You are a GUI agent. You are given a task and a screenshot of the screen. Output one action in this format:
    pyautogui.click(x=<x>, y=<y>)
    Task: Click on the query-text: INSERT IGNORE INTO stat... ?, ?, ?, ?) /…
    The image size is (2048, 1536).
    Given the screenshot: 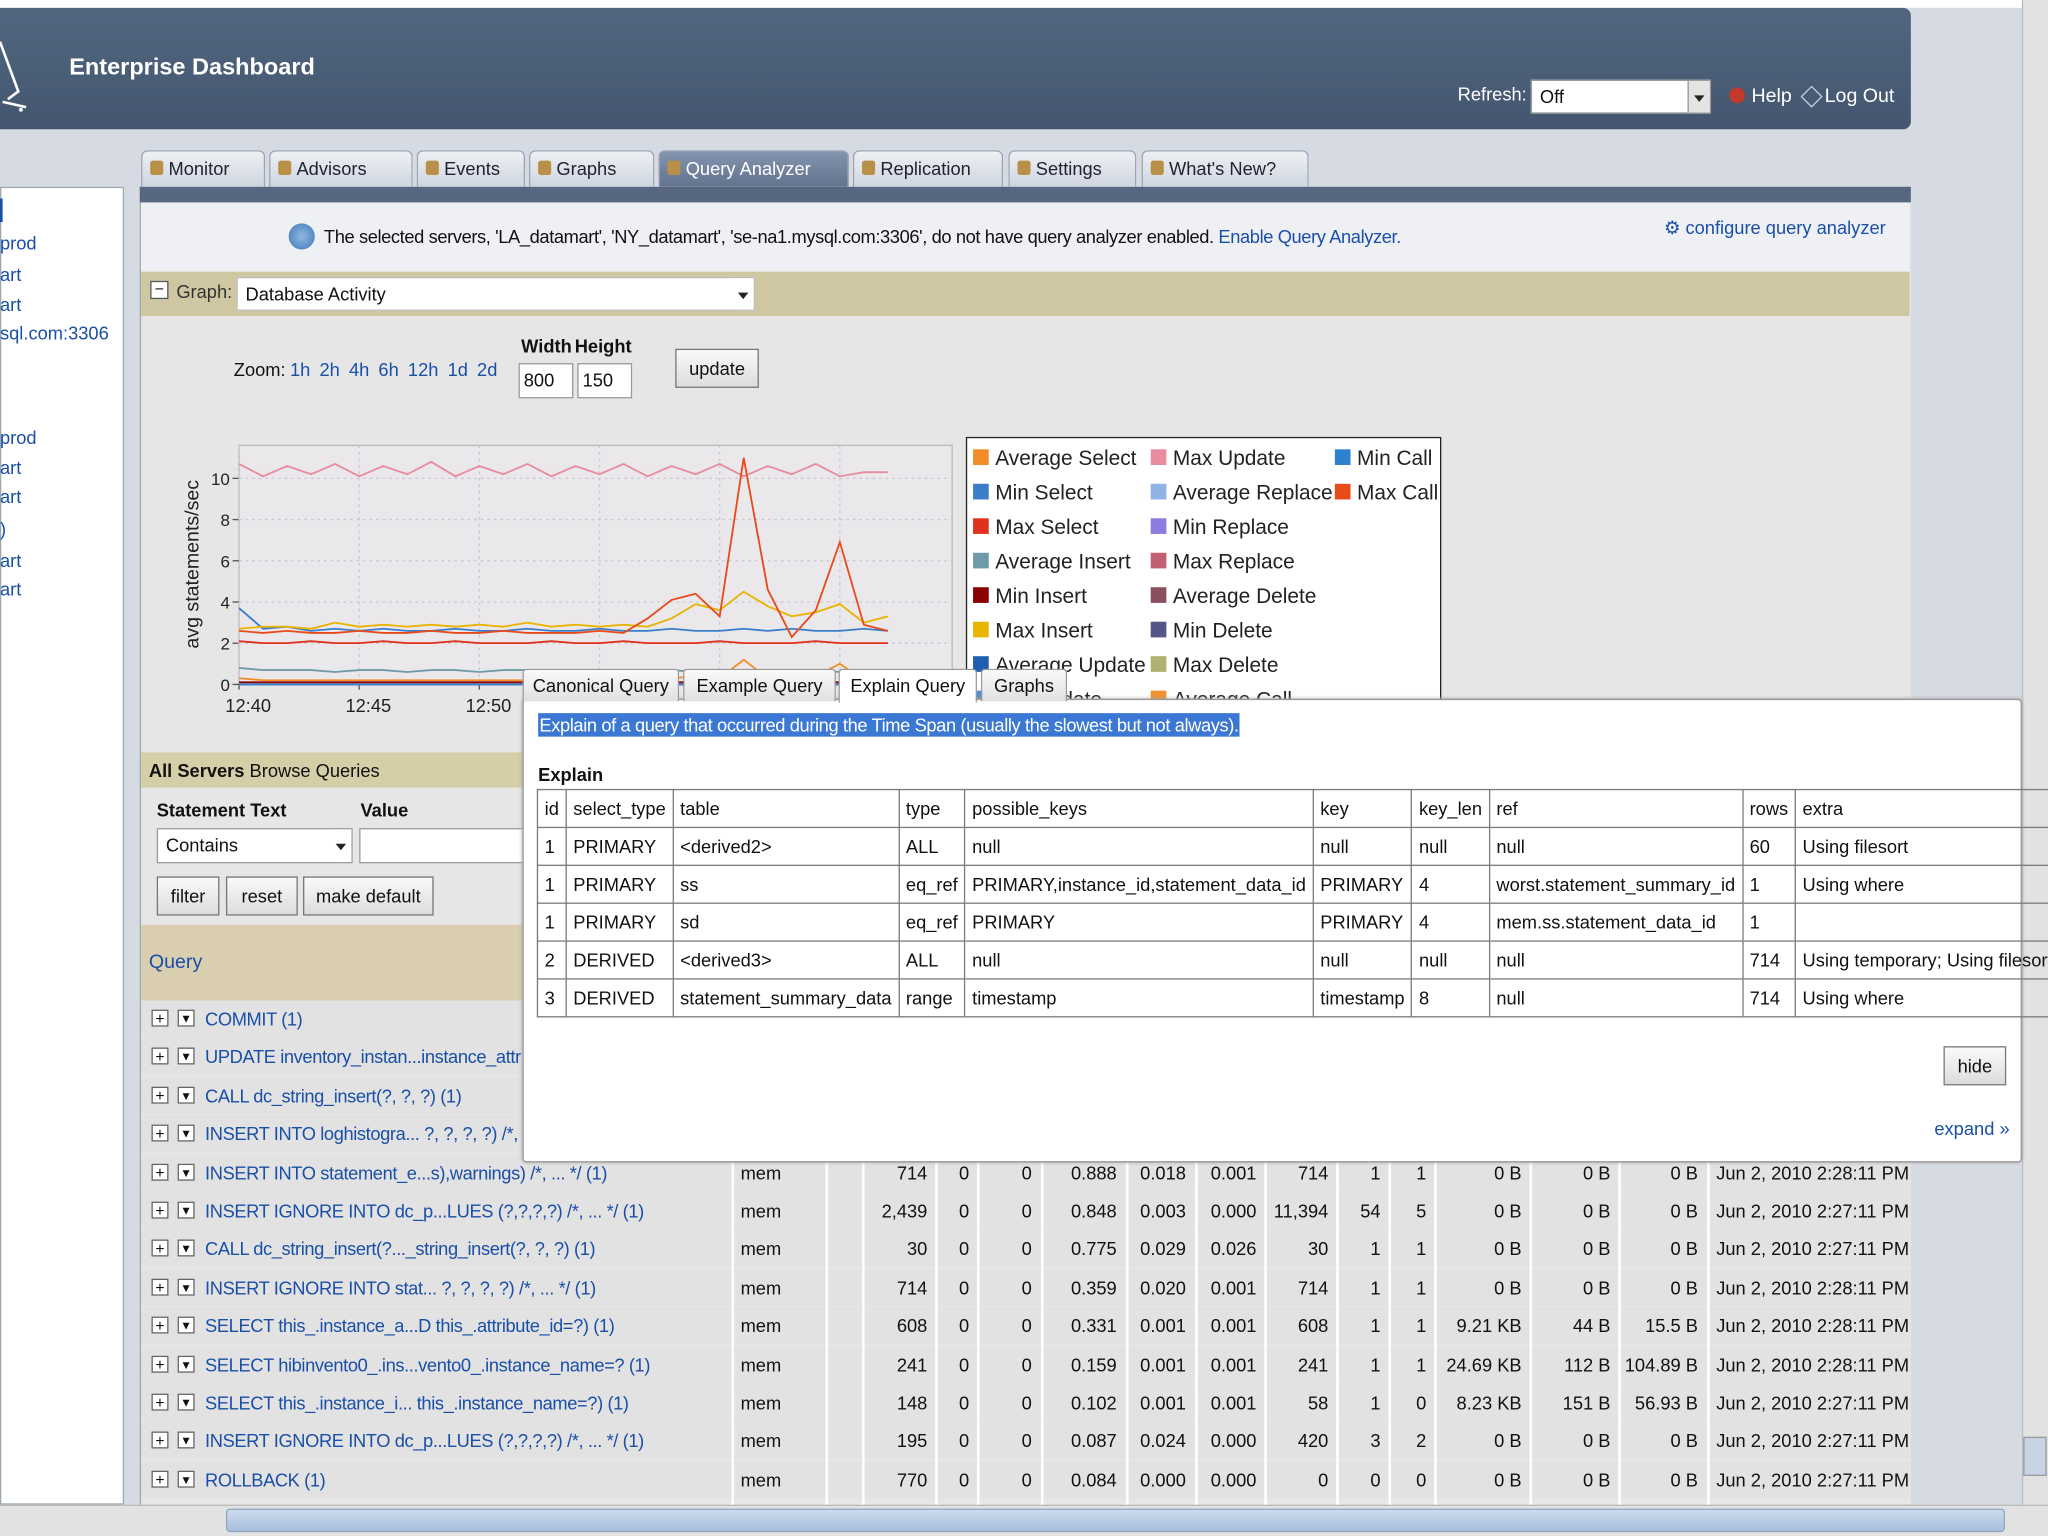 What is the action you would take?
    pyautogui.click(x=400, y=1288)
    